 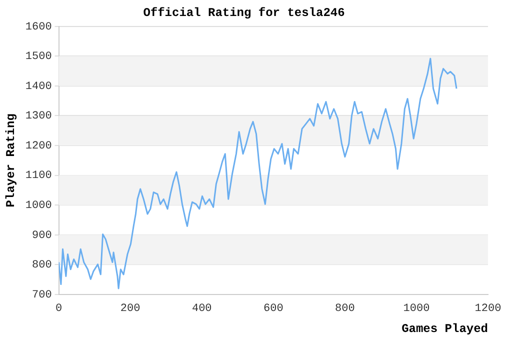 I want to click on x-tick-label: 200, so click(x=130, y=308).